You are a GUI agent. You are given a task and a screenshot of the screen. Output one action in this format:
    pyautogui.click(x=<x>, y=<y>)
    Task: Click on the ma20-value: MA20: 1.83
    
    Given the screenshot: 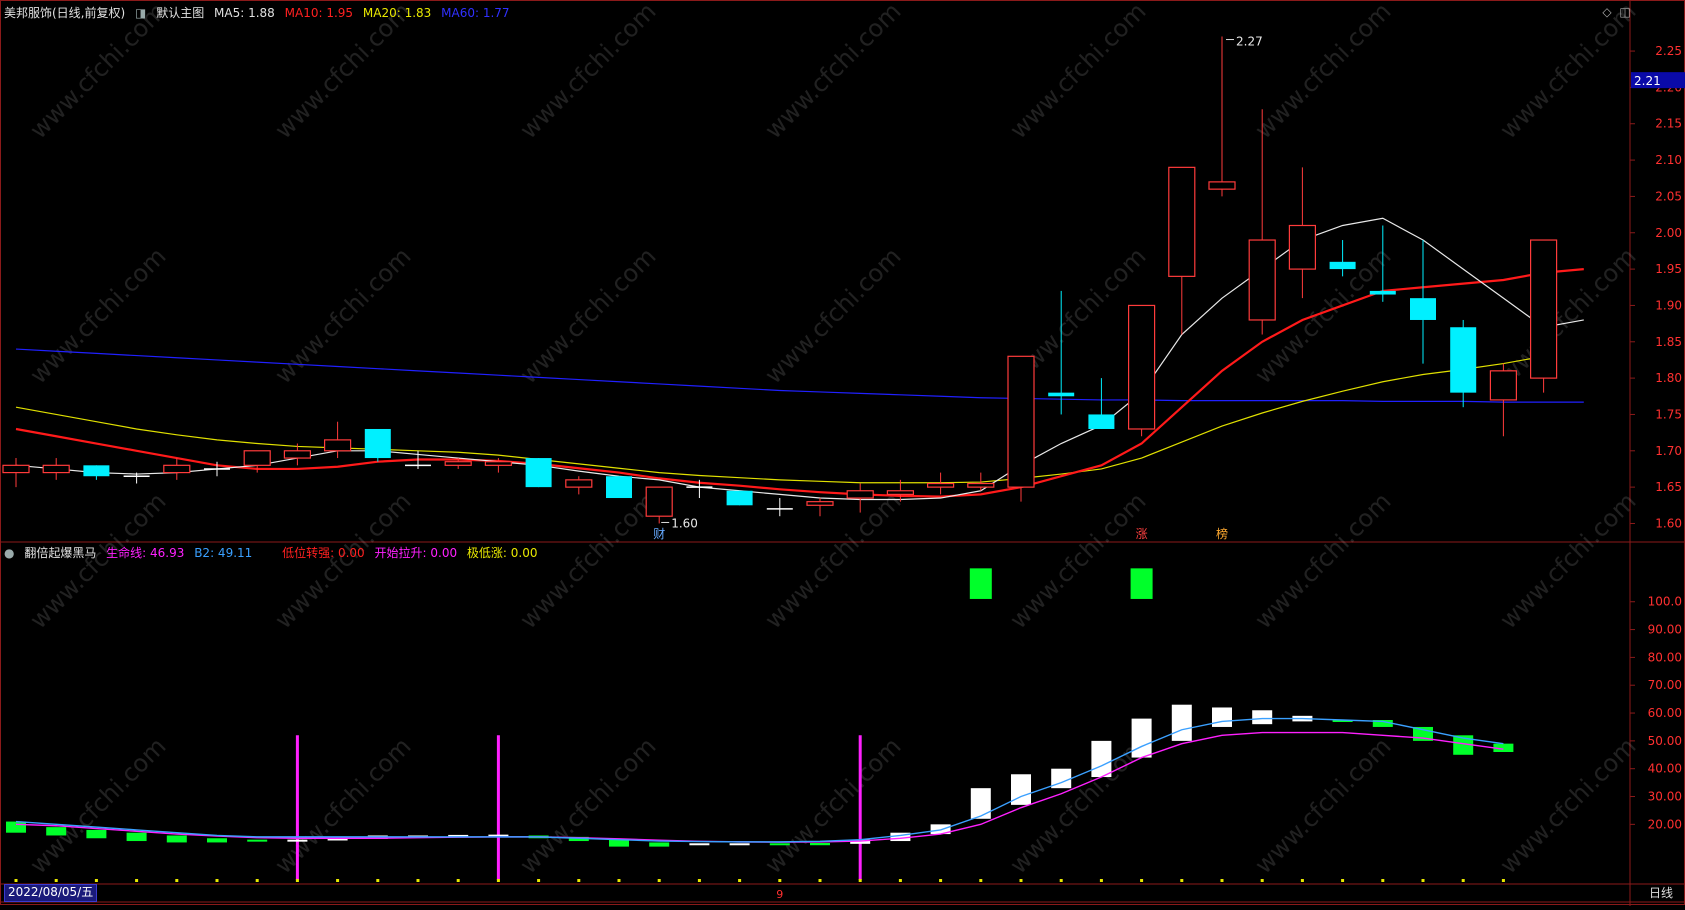 What is the action you would take?
    pyautogui.click(x=397, y=13)
    